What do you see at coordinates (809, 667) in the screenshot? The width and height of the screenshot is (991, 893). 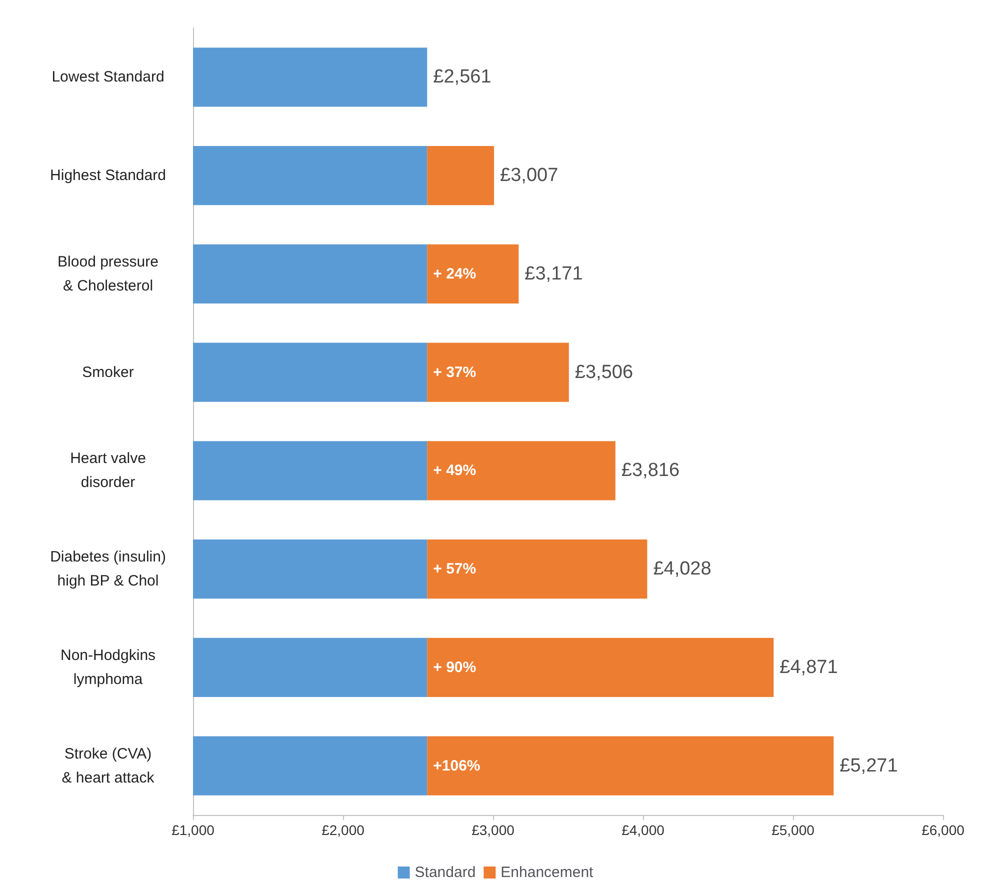 I see `total-label: £4,871` at bounding box center [809, 667].